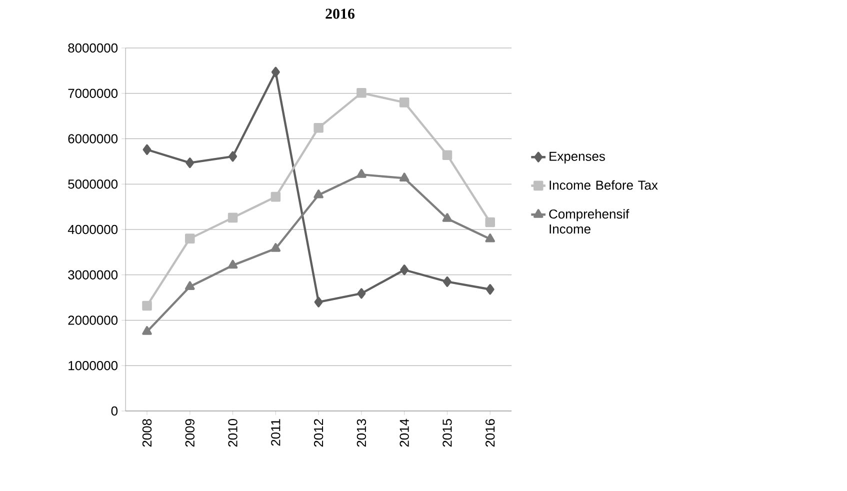  I want to click on y-tick-label: 6000000, so click(93, 139).